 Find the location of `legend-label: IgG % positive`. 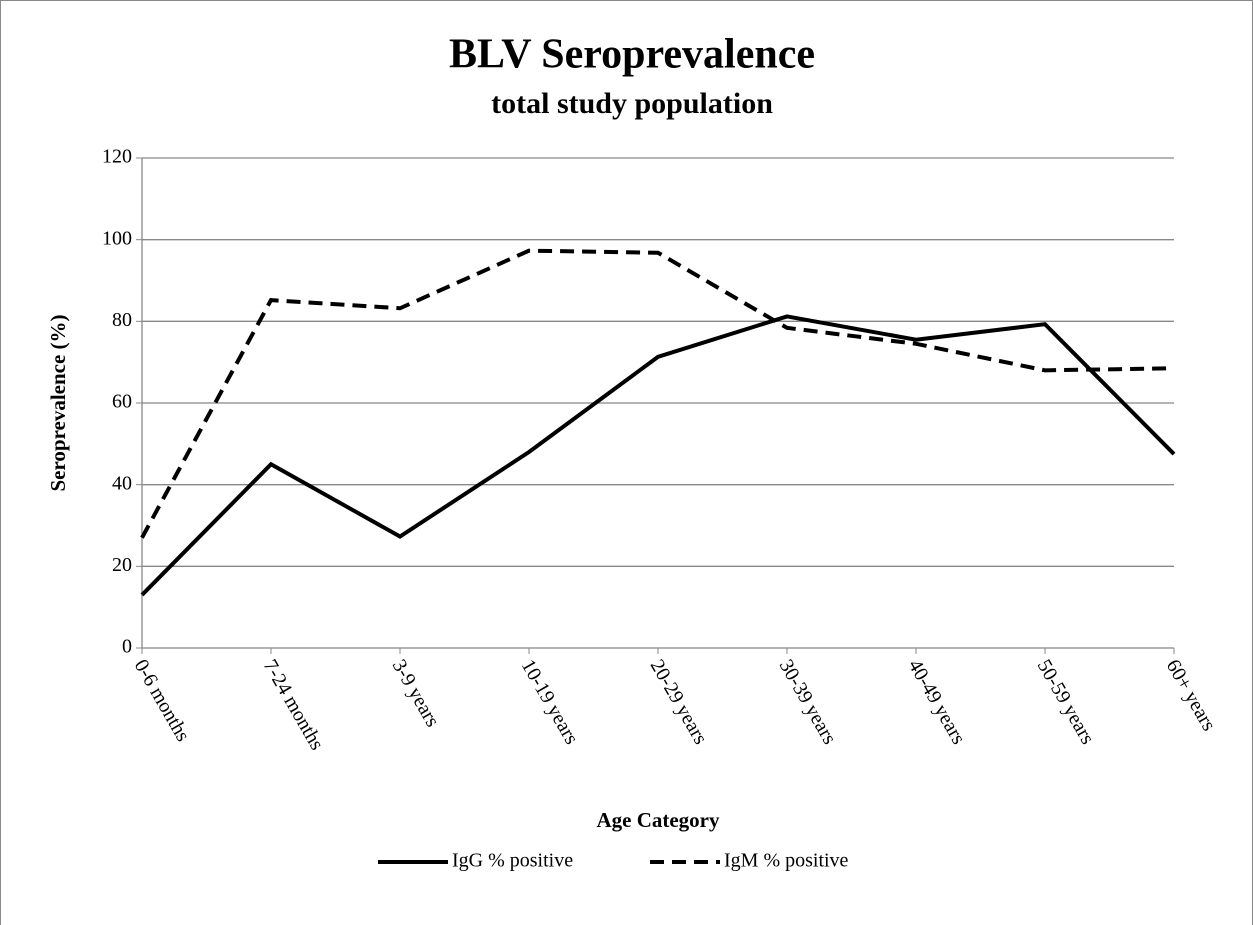

legend-label: IgG % positive is located at coordinates (512, 861).